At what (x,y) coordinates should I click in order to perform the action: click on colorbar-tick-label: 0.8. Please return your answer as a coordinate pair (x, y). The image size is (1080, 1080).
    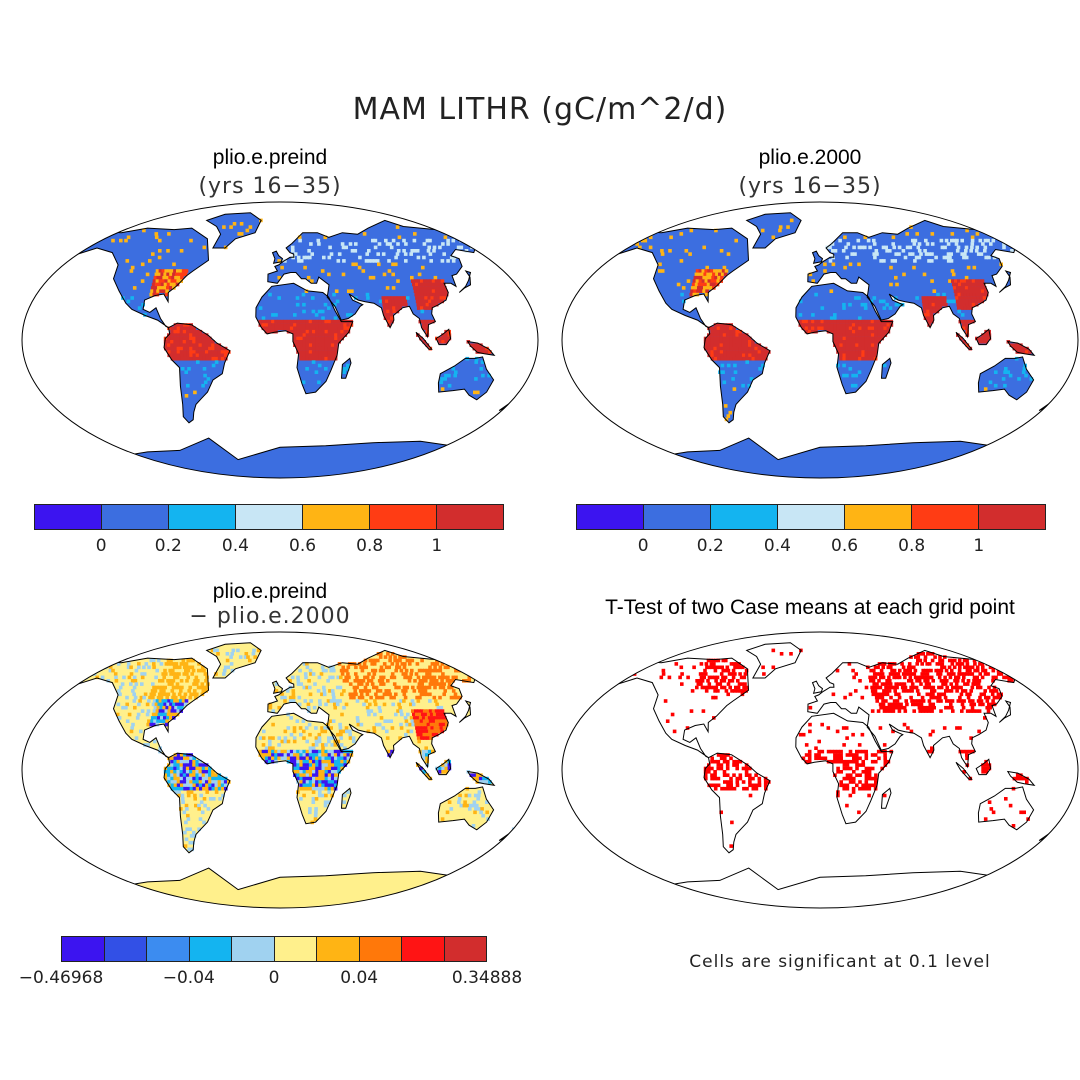
    Looking at the image, I should click on (912, 546).